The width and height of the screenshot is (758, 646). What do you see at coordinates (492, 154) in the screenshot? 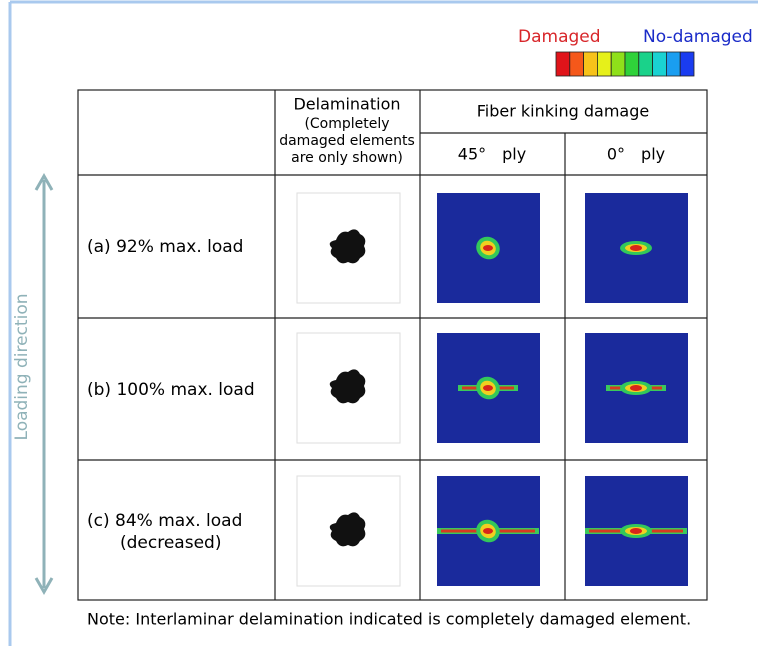
I see `header-ply-45: 45° ply` at bounding box center [492, 154].